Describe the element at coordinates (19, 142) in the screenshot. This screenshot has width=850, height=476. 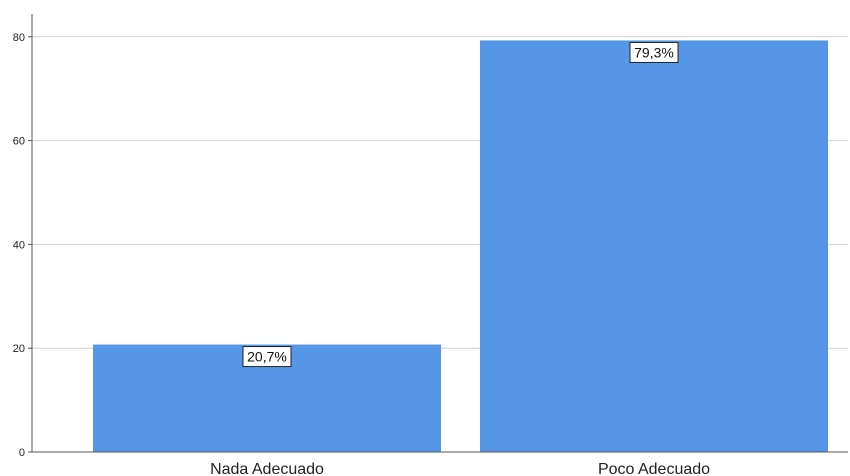
I see `y-tick-label: 60` at that location.